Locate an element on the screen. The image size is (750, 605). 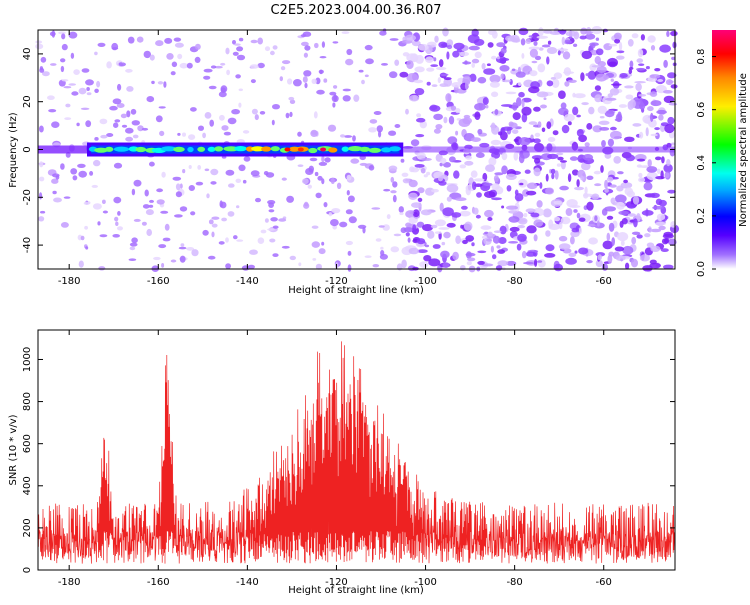
y-tick-label: 800 is located at coordinates (27, 401).